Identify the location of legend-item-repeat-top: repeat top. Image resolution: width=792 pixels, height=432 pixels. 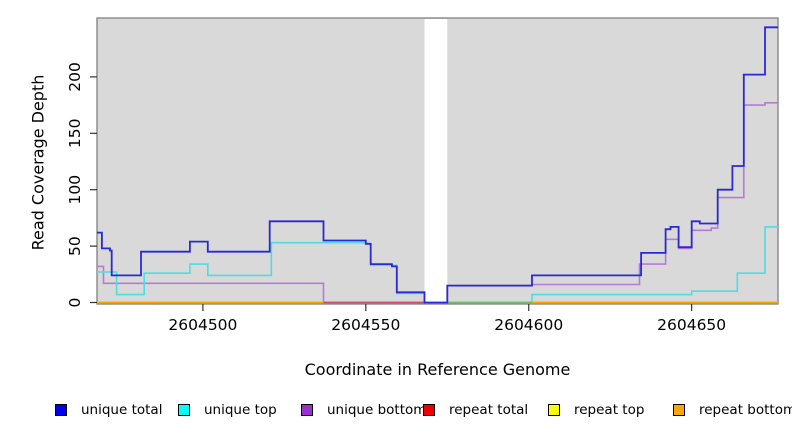
(596, 410).